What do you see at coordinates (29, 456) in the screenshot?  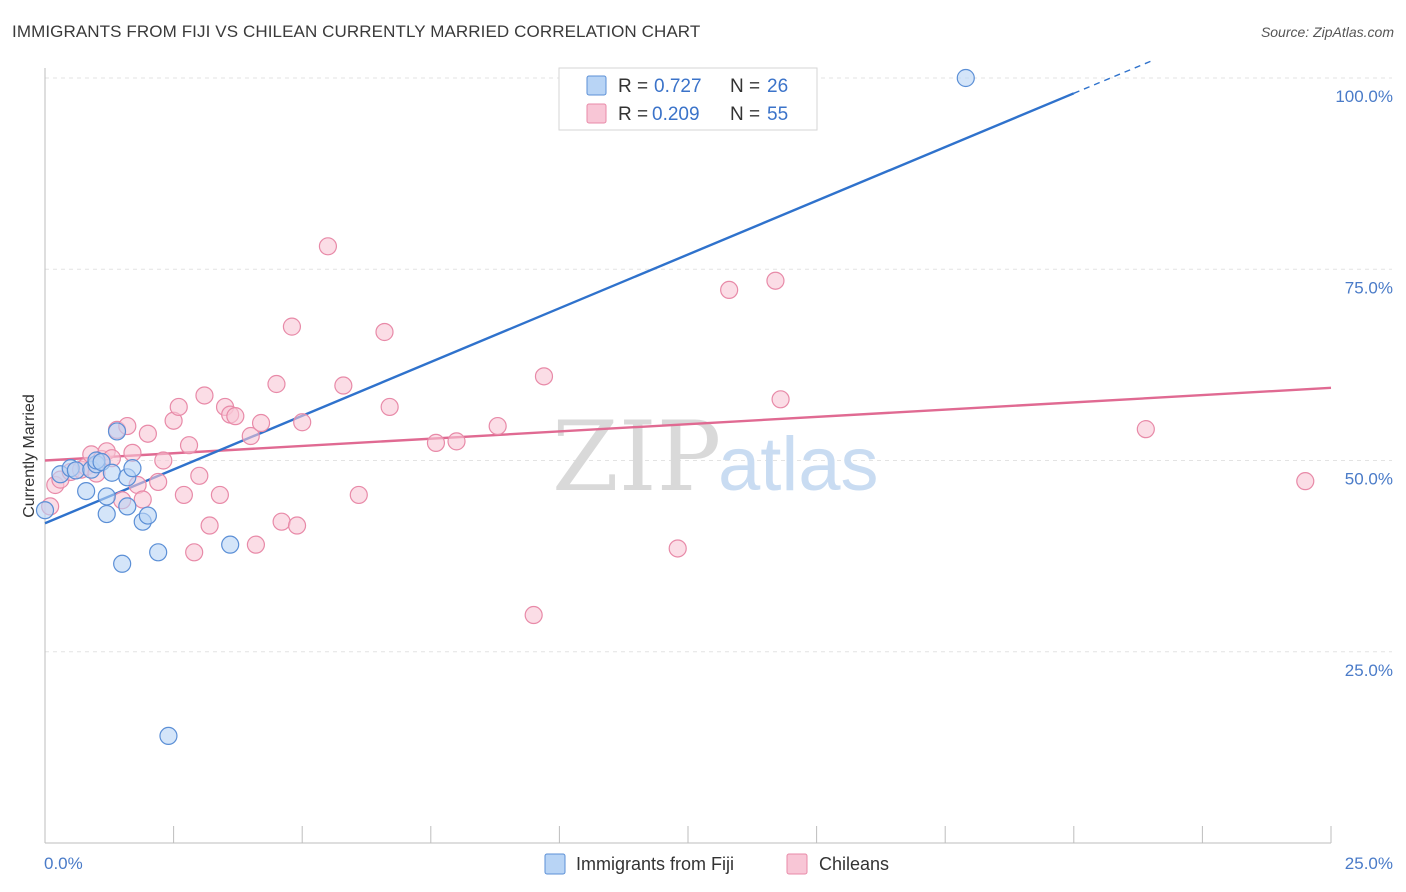 I see `y-axis-label: Currently Married` at bounding box center [29, 456].